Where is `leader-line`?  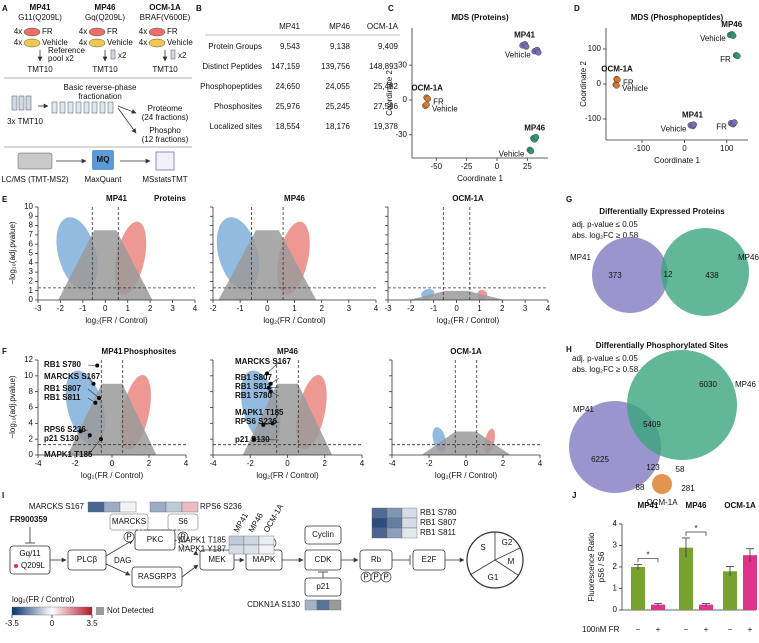
leader-line is located at coordinates (273, 367).